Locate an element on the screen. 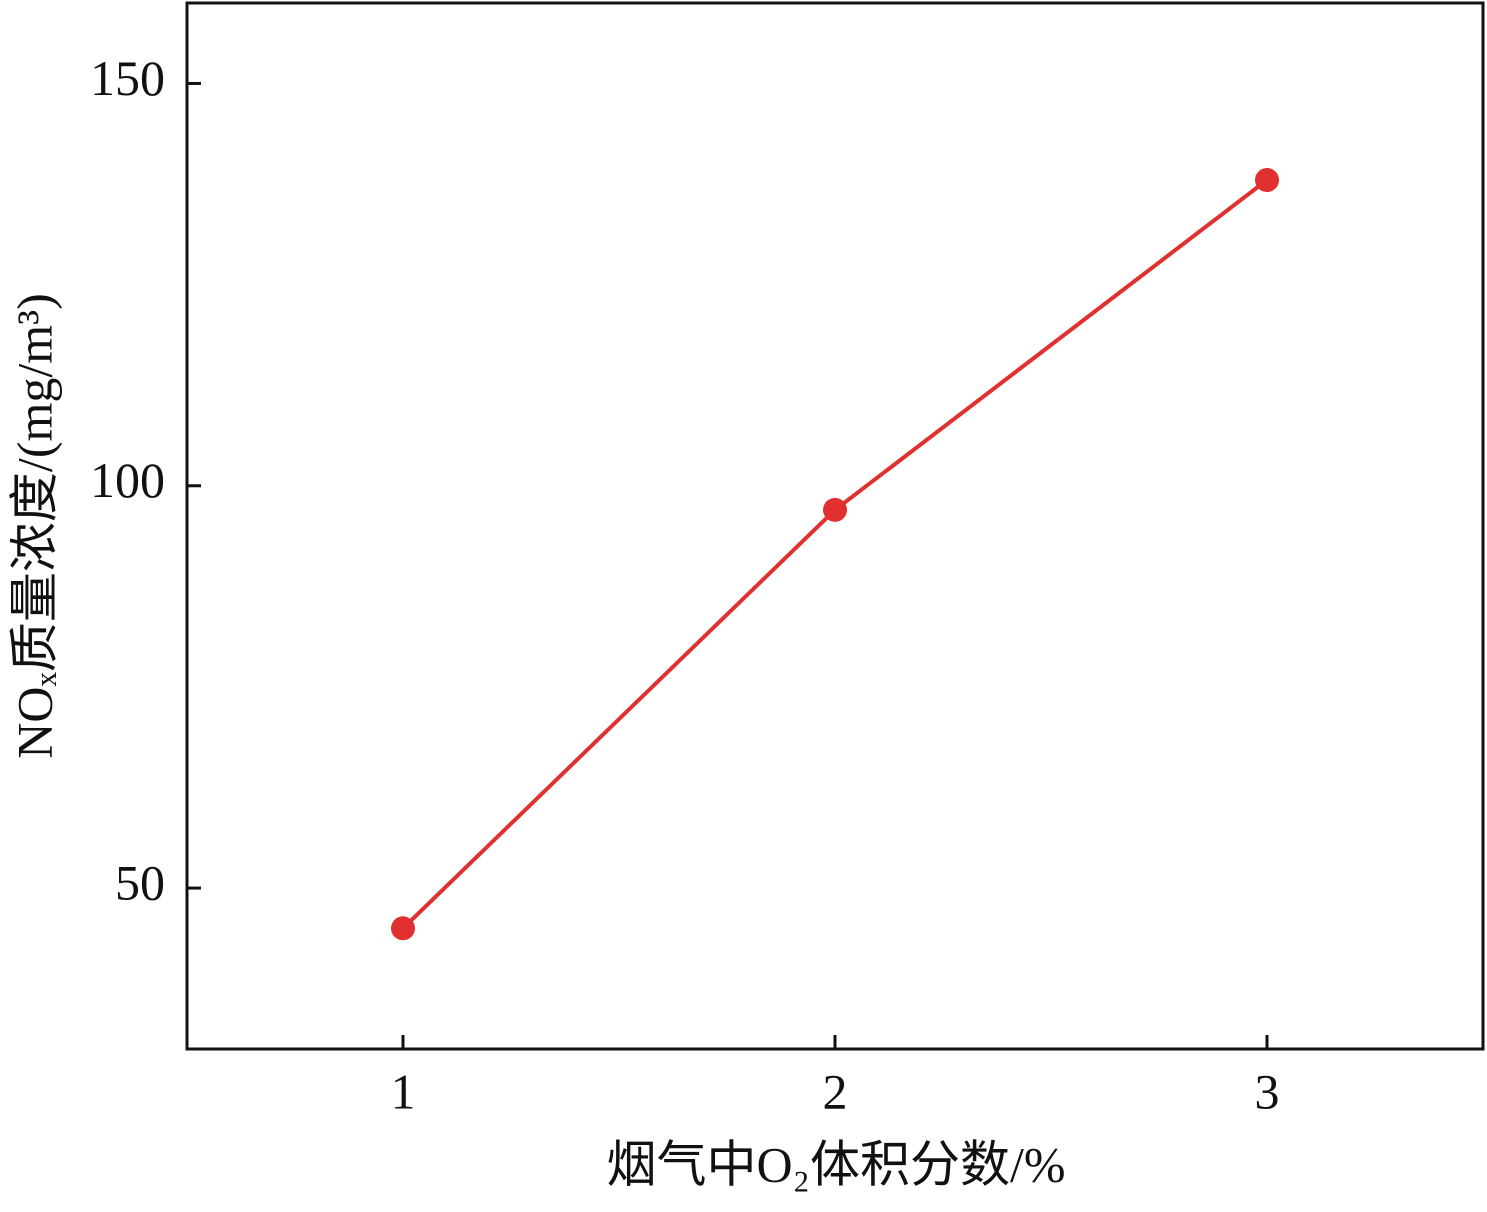 The width and height of the screenshot is (1487, 1212). y-tick-label: 50 is located at coordinates (140, 883).